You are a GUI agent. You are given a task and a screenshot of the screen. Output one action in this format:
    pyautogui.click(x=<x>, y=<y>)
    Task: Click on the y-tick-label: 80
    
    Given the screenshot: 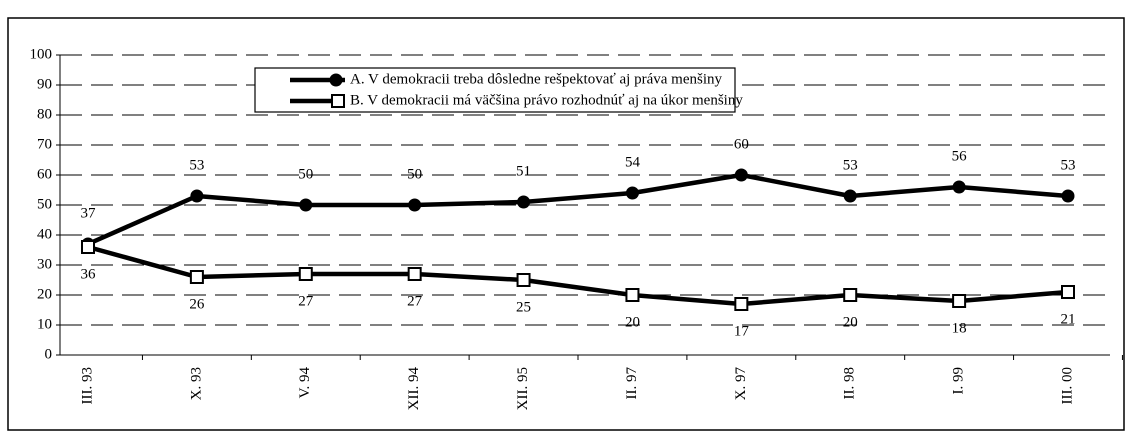 What is the action you would take?
    pyautogui.click(x=44, y=114)
    